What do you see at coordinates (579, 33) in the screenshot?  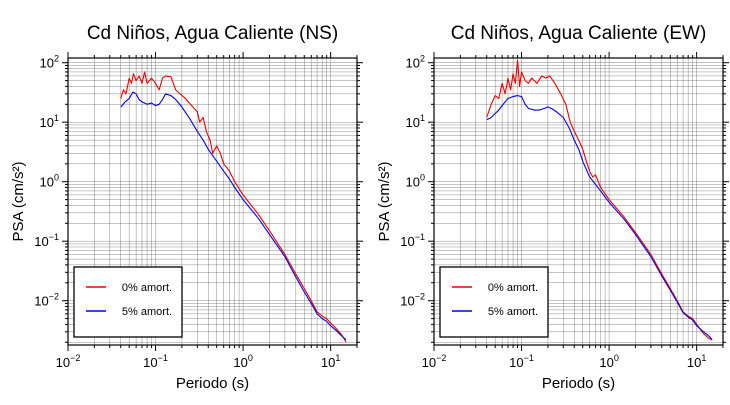 I see `chart-title: Cd Niños, Agua Caliente (EW)` at bounding box center [579, 33].